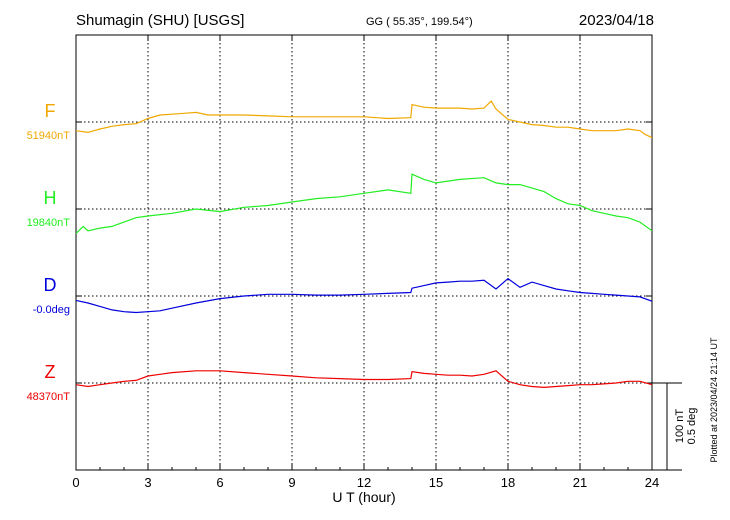 The width and height of the screenshot is (730, 520). Describe the element at coordinates (147, 482) in the screenshot. I see `x-tick-label: 3` at that location.